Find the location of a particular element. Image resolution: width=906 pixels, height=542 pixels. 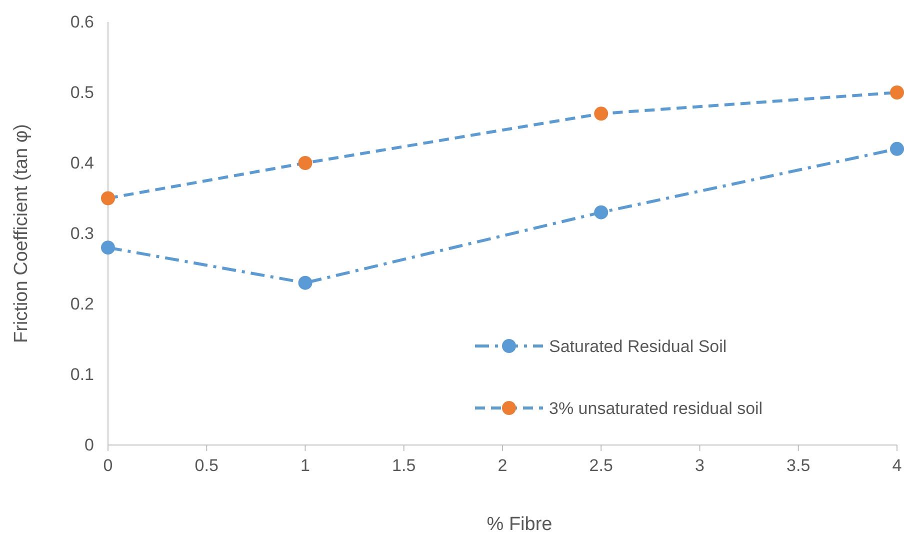

y-tick-label: 0.1 is located at coordinates (82, 374).